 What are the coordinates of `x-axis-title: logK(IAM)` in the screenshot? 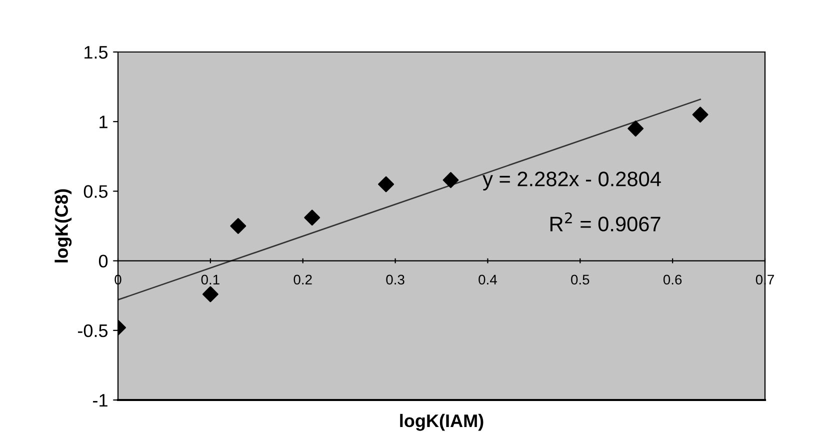 It's located at (442, 422).